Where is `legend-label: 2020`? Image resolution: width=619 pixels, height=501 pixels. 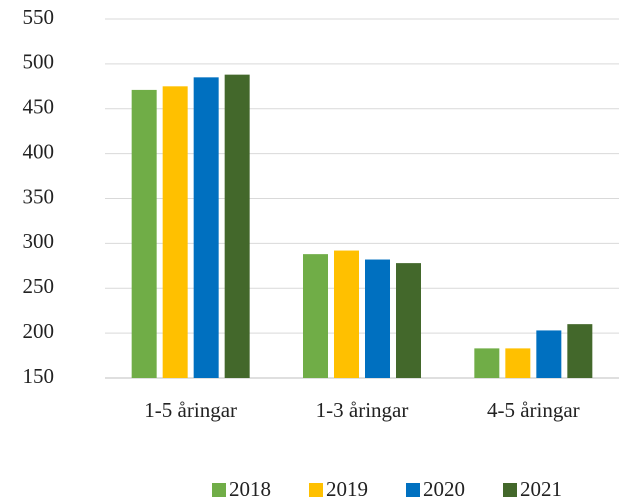
legend-label: 2020 is located at coordinates (444, 489).